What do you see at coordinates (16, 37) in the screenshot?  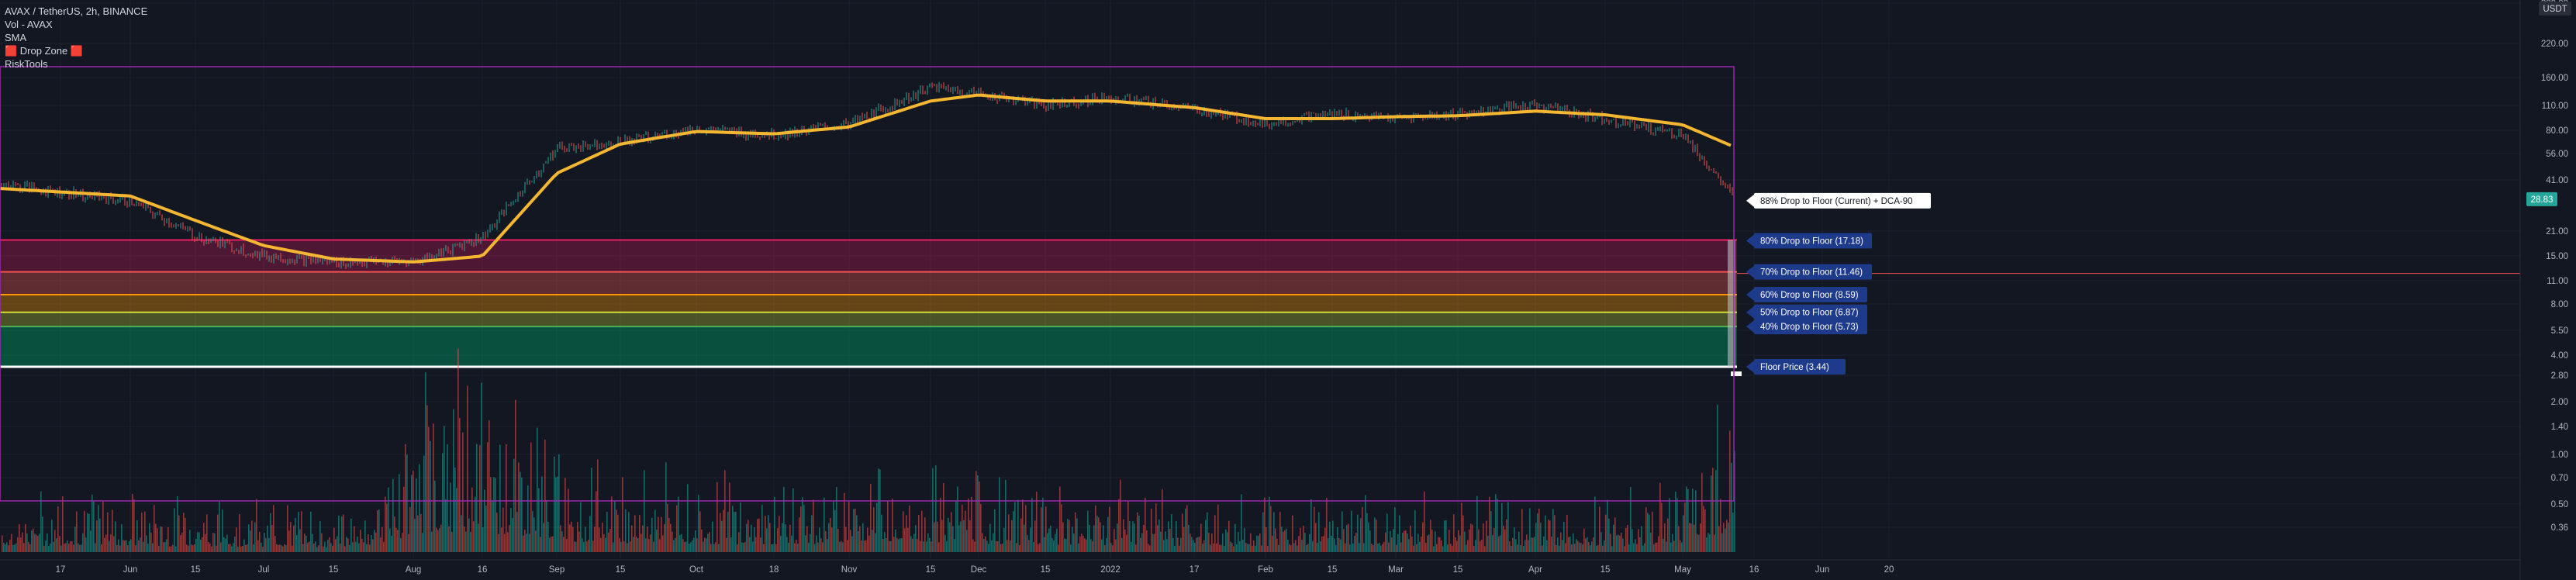 I see `sma-indicator-label: SMA` at bounding box center [16, 37].